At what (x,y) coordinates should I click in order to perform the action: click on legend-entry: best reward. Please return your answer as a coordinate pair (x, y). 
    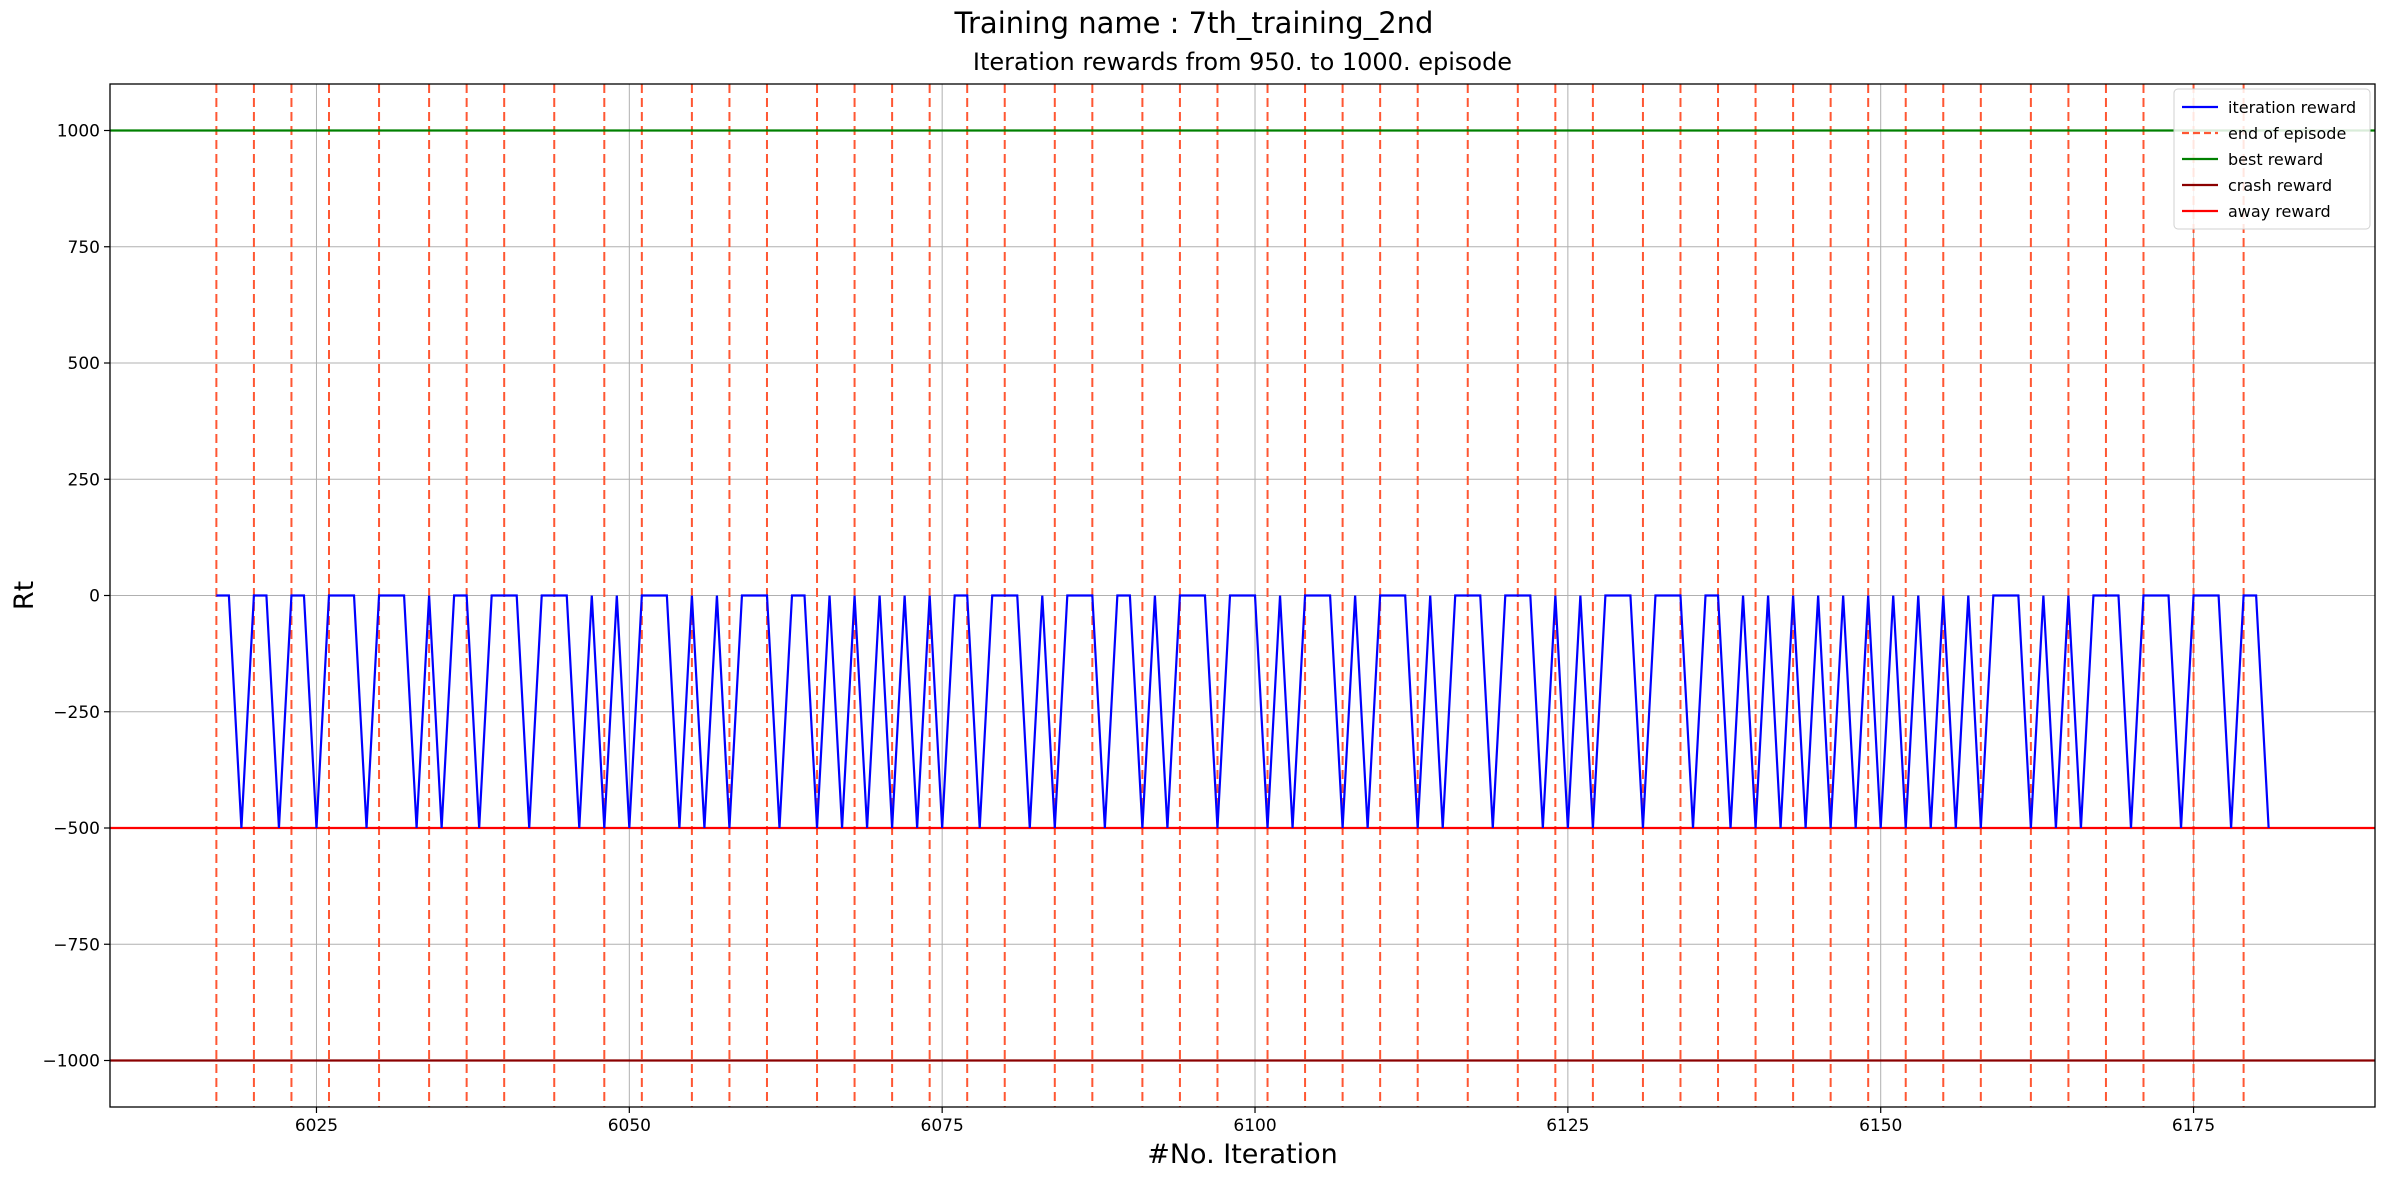
    Looking at the image, I should click on (2275, 159).